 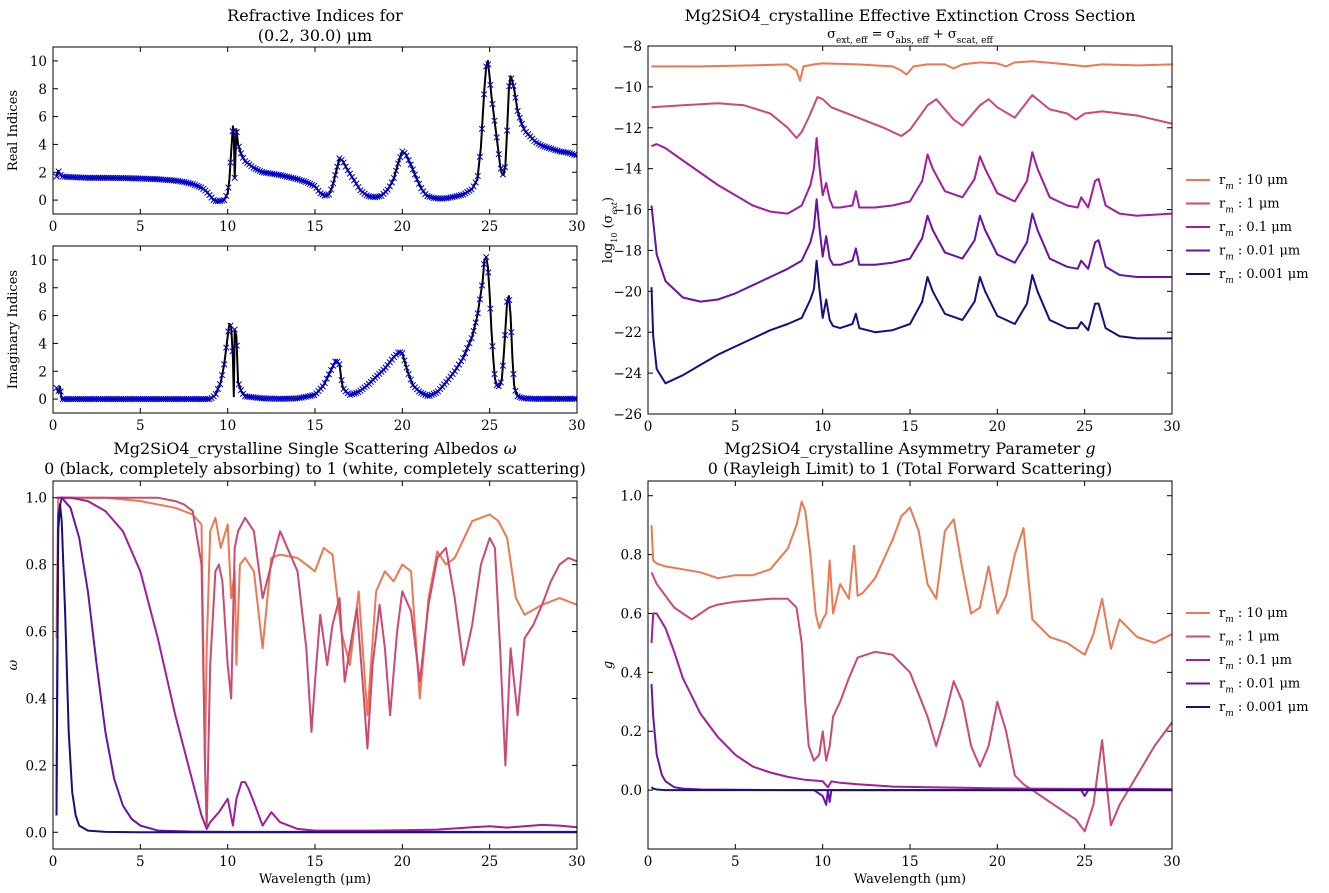 What do you see at coordinates (42, 201) in the screenshot?
I see `y-tick-label: 0` at bounding box center [42, 201].